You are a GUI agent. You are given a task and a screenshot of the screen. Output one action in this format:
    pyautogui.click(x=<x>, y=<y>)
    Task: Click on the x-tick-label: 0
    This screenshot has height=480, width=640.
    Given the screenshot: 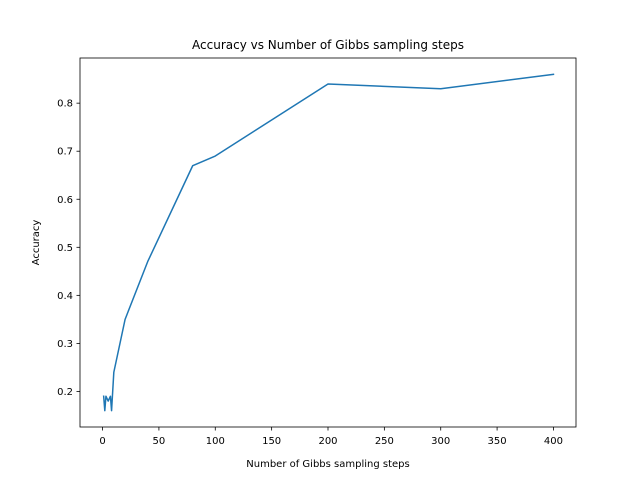 What is the action you would take?
    pyautogui.click(x=102, y=441)
    